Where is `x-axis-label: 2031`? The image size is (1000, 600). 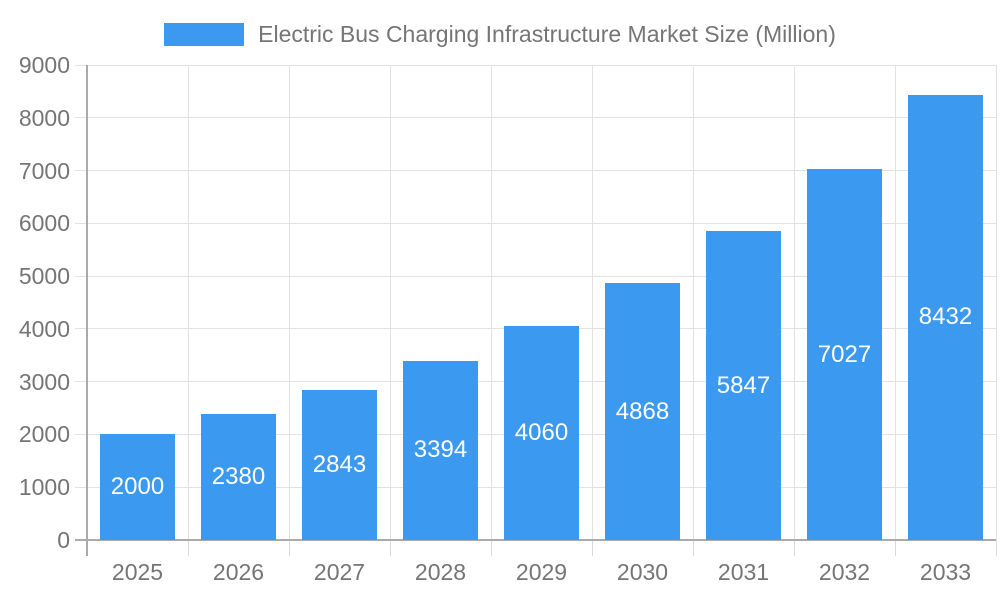 x-axis-label: 2031 is located at coordinates (743, 572).